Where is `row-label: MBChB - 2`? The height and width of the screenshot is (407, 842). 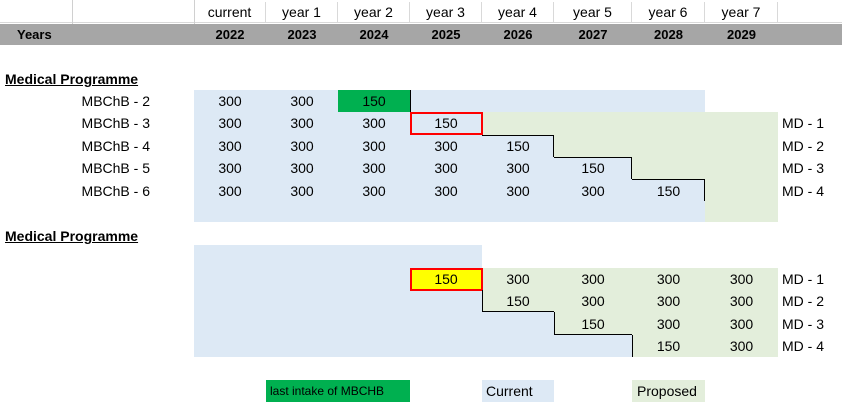
row-label: MBChB - 2 is located at coordinates (115, 101).